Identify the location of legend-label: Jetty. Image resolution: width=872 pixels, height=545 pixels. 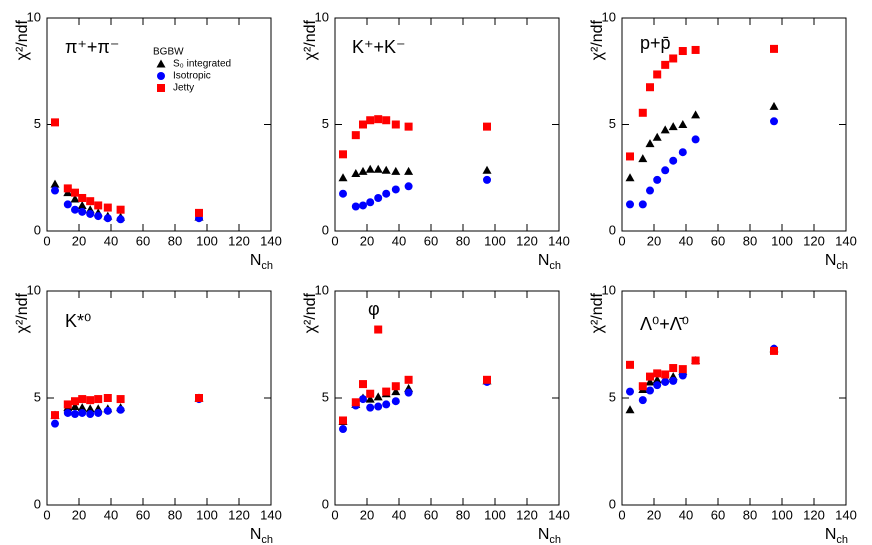
(183, 88).